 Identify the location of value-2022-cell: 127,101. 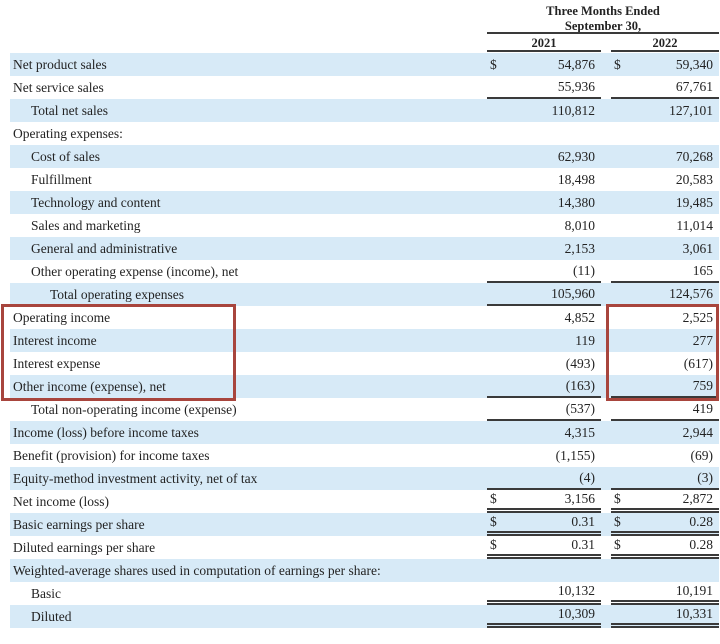
(665, 110).